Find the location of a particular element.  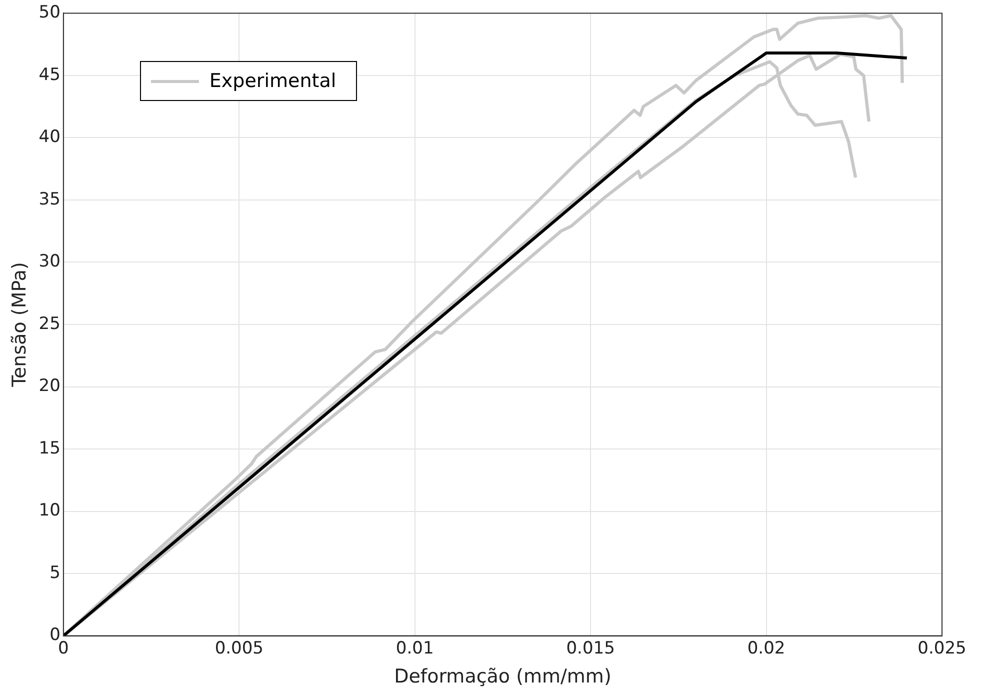

y-tick-label: 10 is located at coordinates (49, 510).